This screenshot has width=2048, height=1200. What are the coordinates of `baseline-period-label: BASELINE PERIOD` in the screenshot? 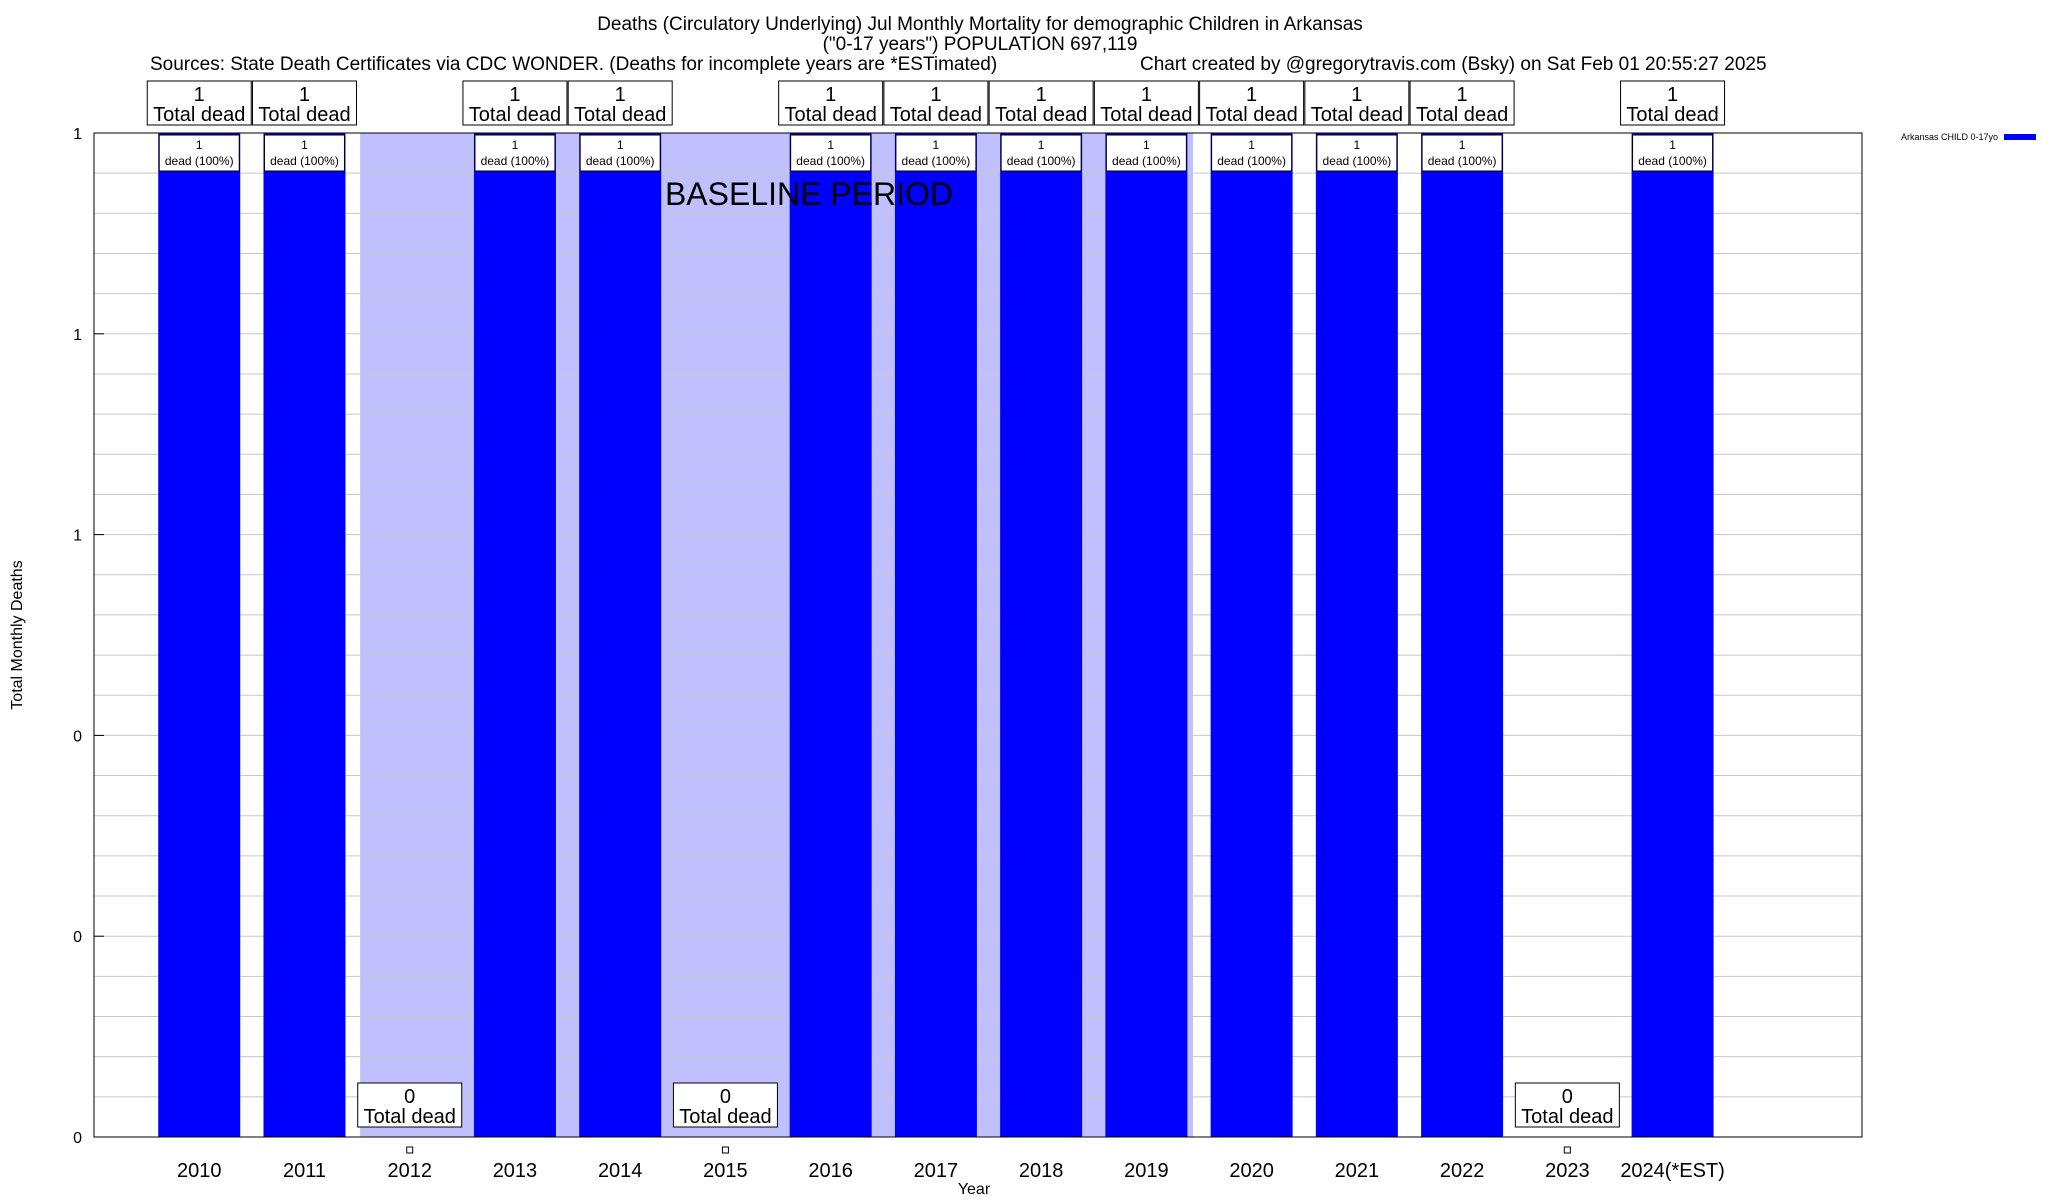 It's located at (809, 194).